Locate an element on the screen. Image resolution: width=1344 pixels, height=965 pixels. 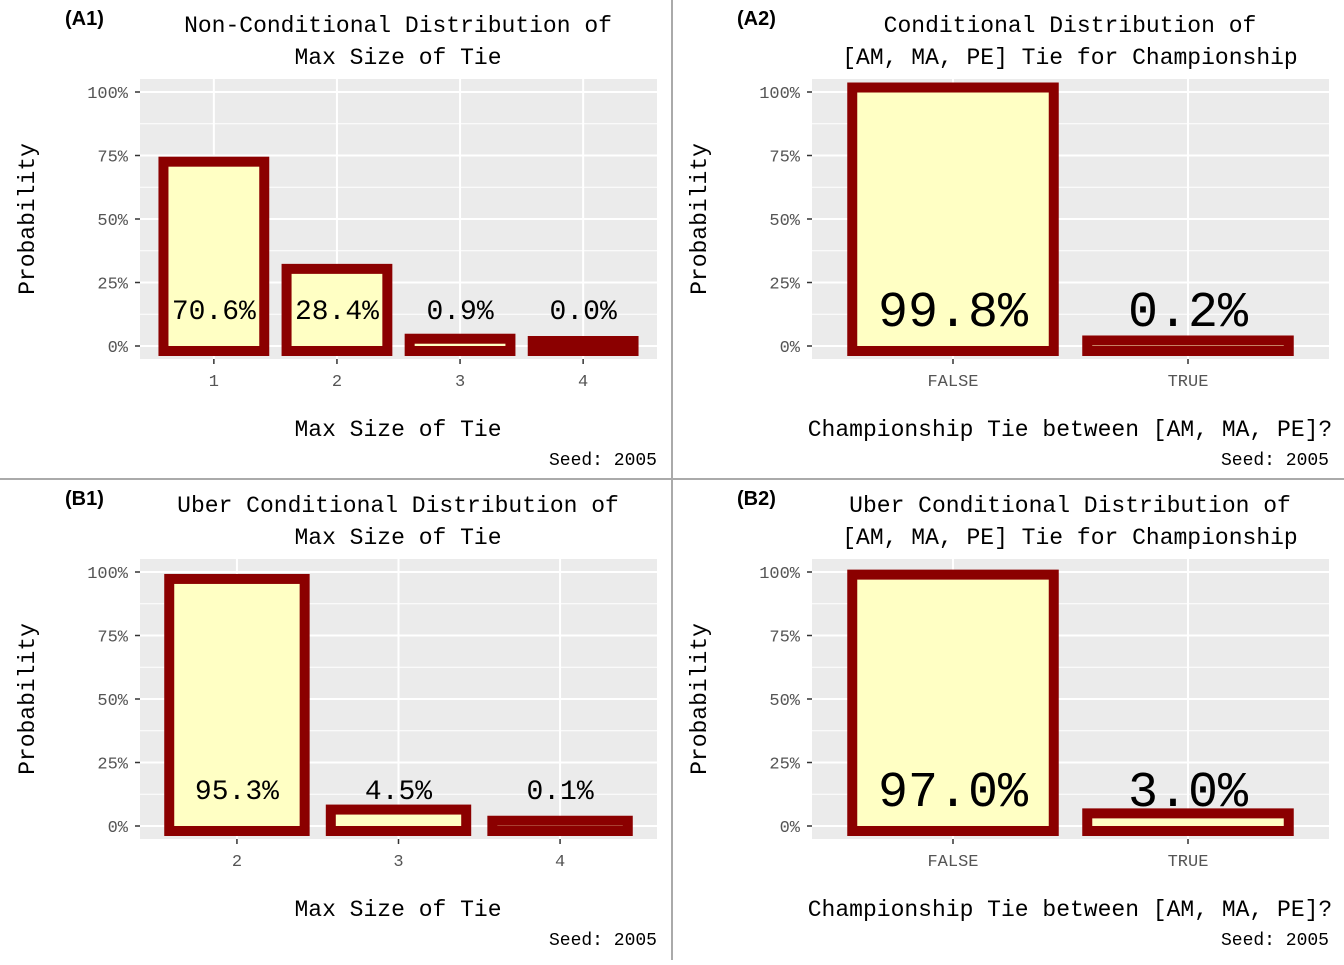
data-label: 0.9% is located at coordinates (459, 312).